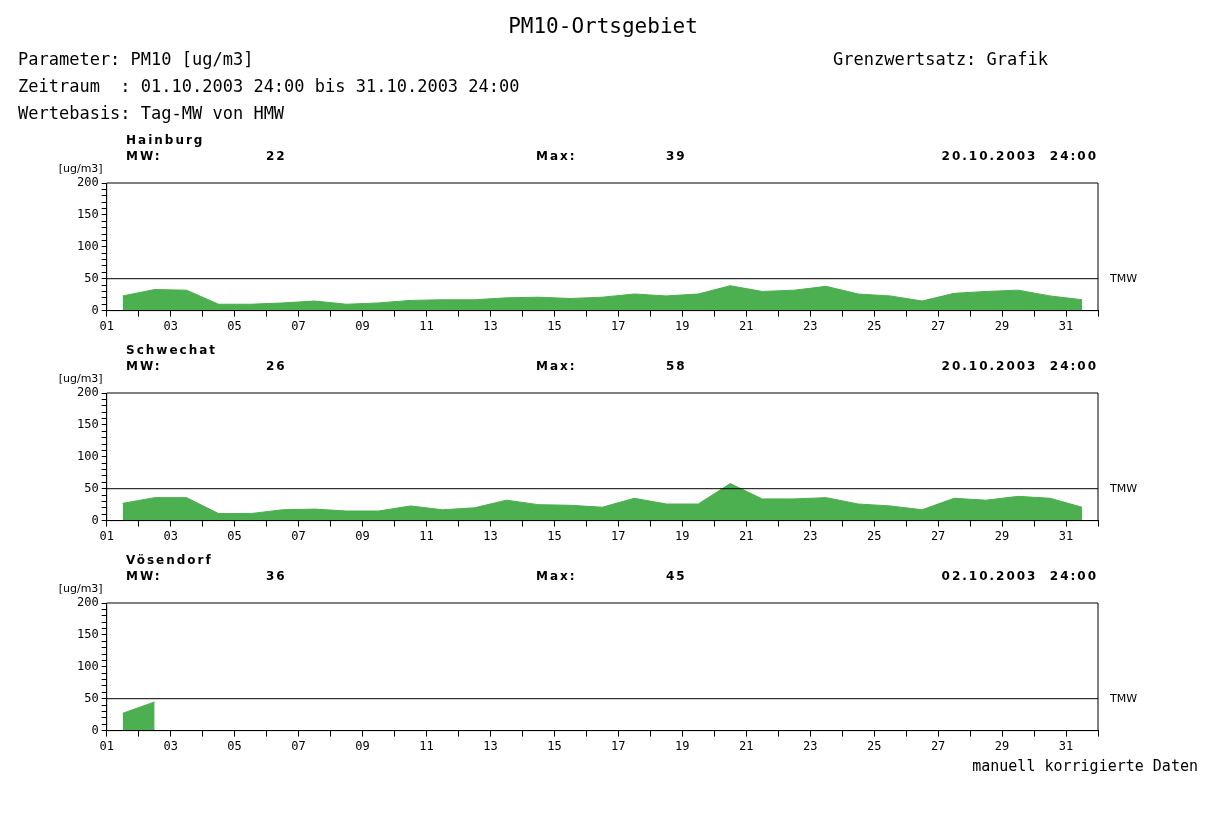 This screenshot has height=836, width=1206. Describe the element at coordinates (276, 366) in the screenshot. I see `text: 26` at that location.